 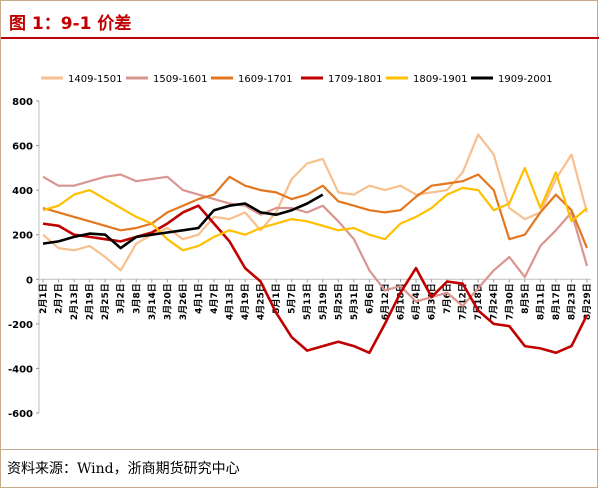 What do you see at coordinates (447, 298) in the screenshot?
I see `x-tick-label: 7月6日` at bounding box center [447, 298].